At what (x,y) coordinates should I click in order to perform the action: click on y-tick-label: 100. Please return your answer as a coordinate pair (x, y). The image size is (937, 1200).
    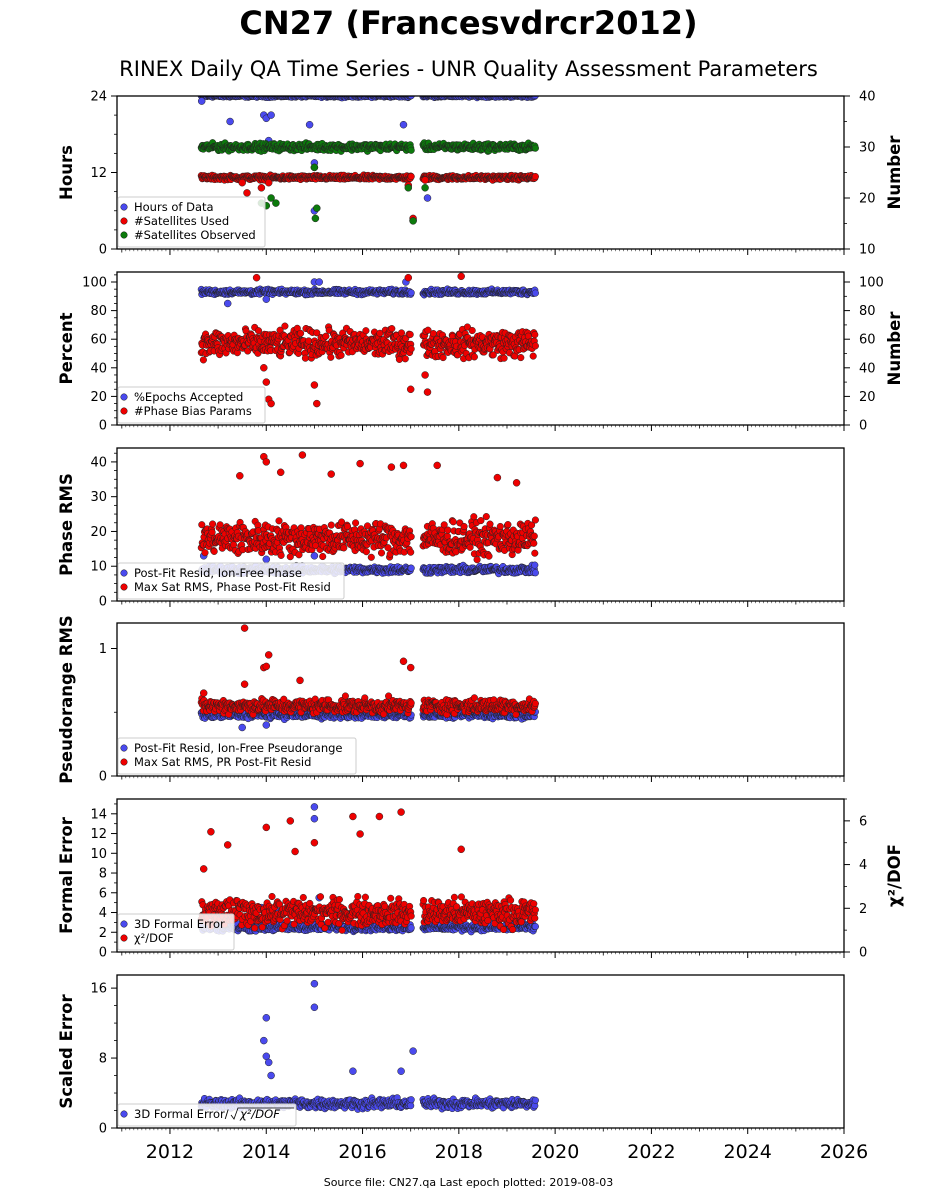
    Looking at the image, I should click on (94, 283).